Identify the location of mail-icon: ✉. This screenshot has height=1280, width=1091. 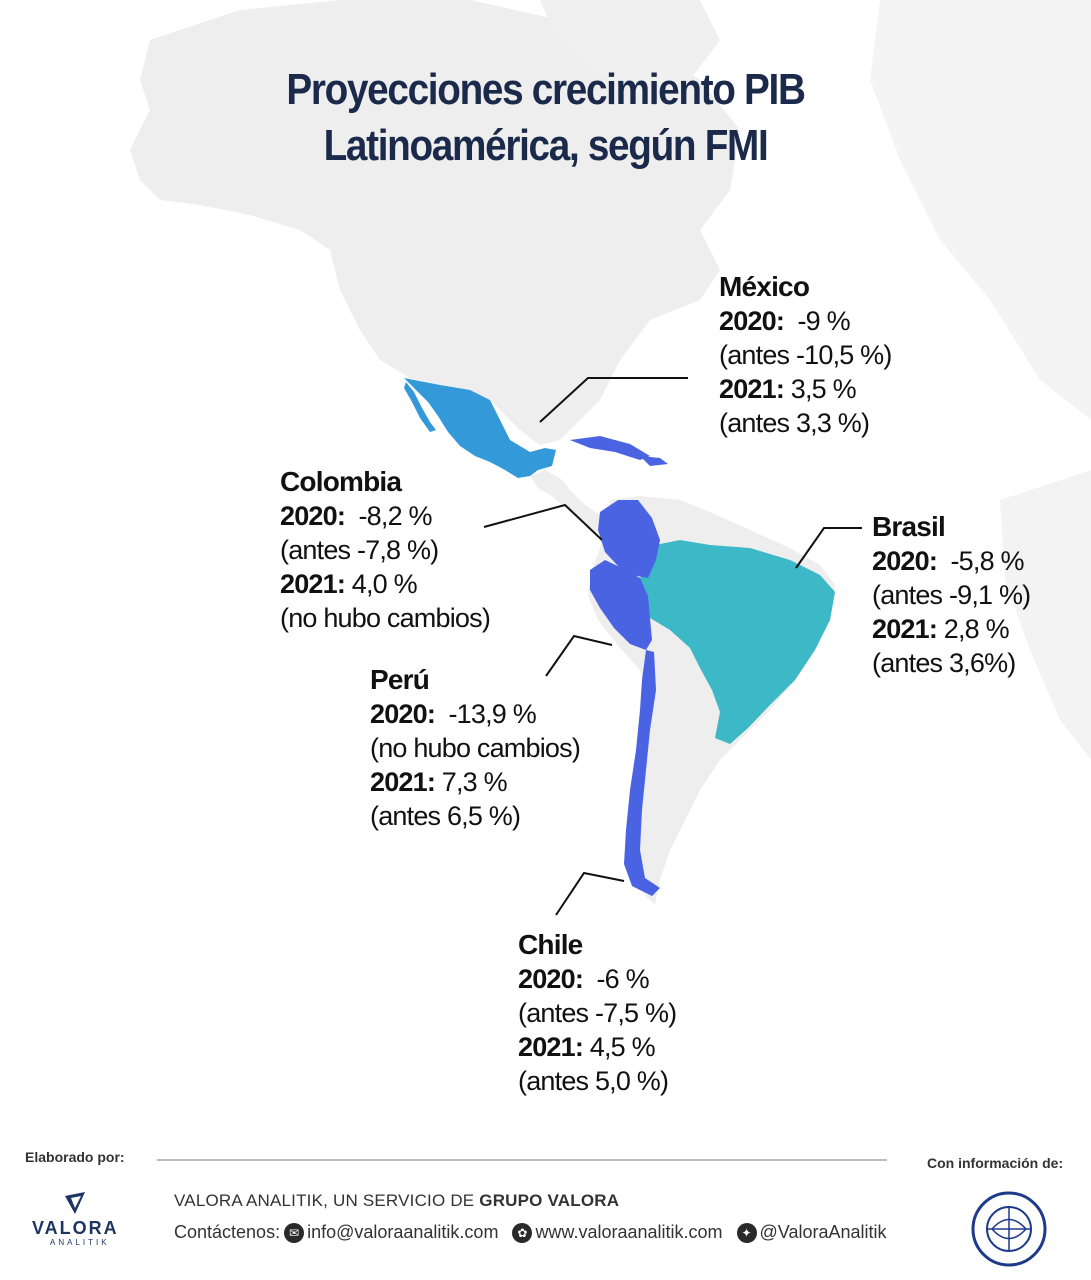
(294, 1232).